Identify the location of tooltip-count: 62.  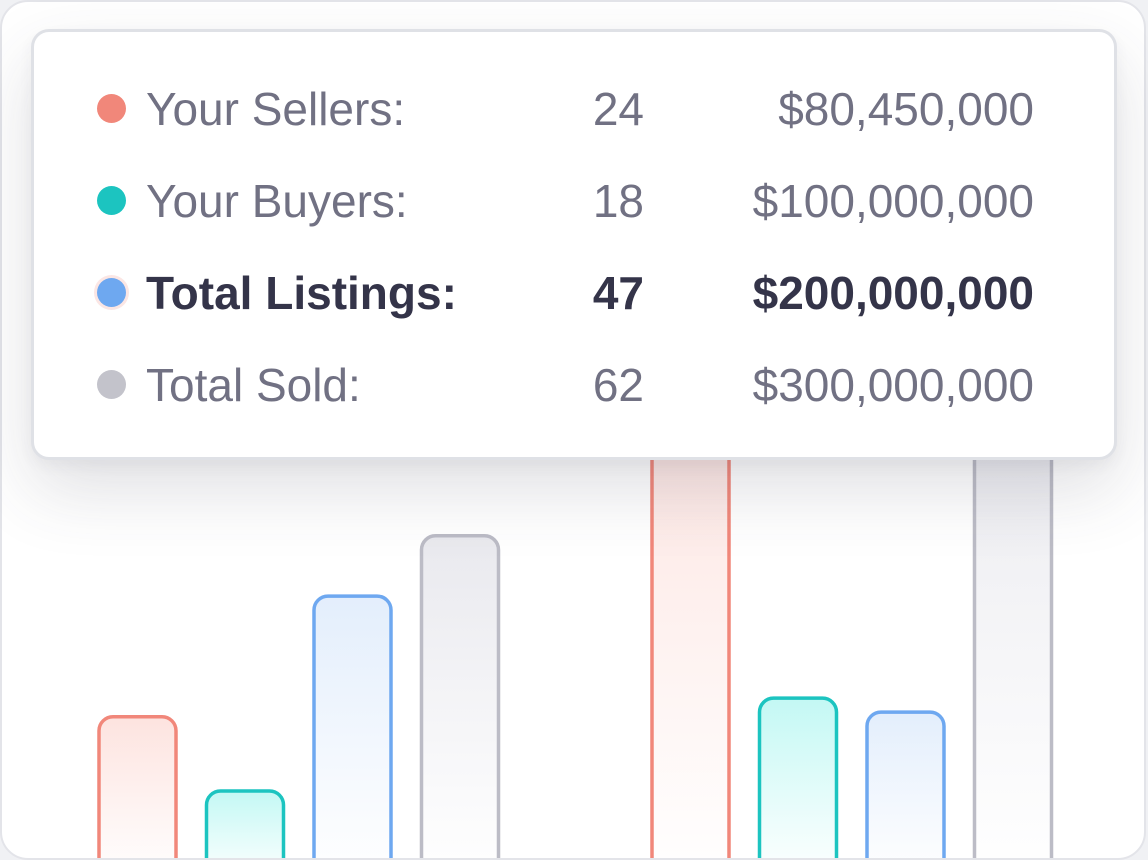
(618, 385).